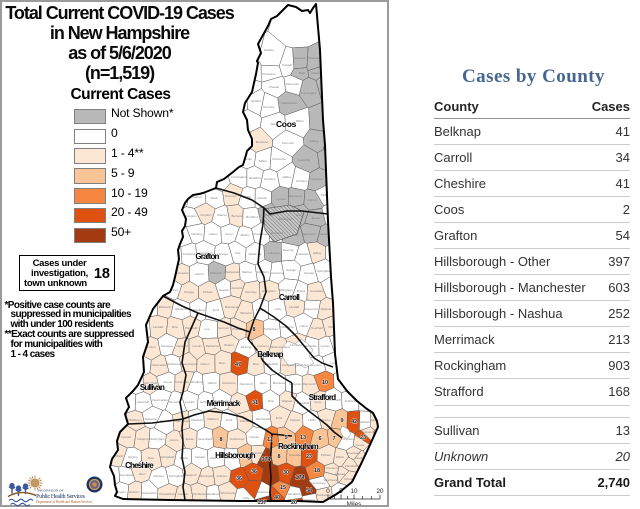  Describe the element at coordinates (139, 465) in the screenshot. I see `svg-text: Cheshire` at that location.